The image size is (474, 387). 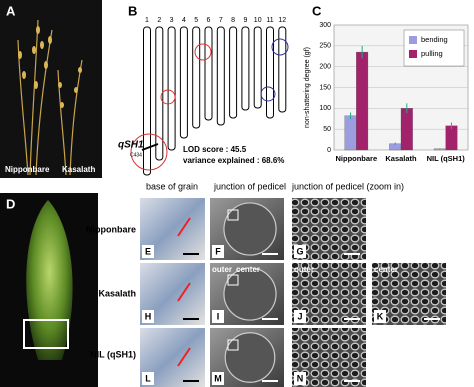 What do you see at coordinates (184, 20) in the screenshot?
I see `chromosome-number: 4` at bounding box center [184, 20].